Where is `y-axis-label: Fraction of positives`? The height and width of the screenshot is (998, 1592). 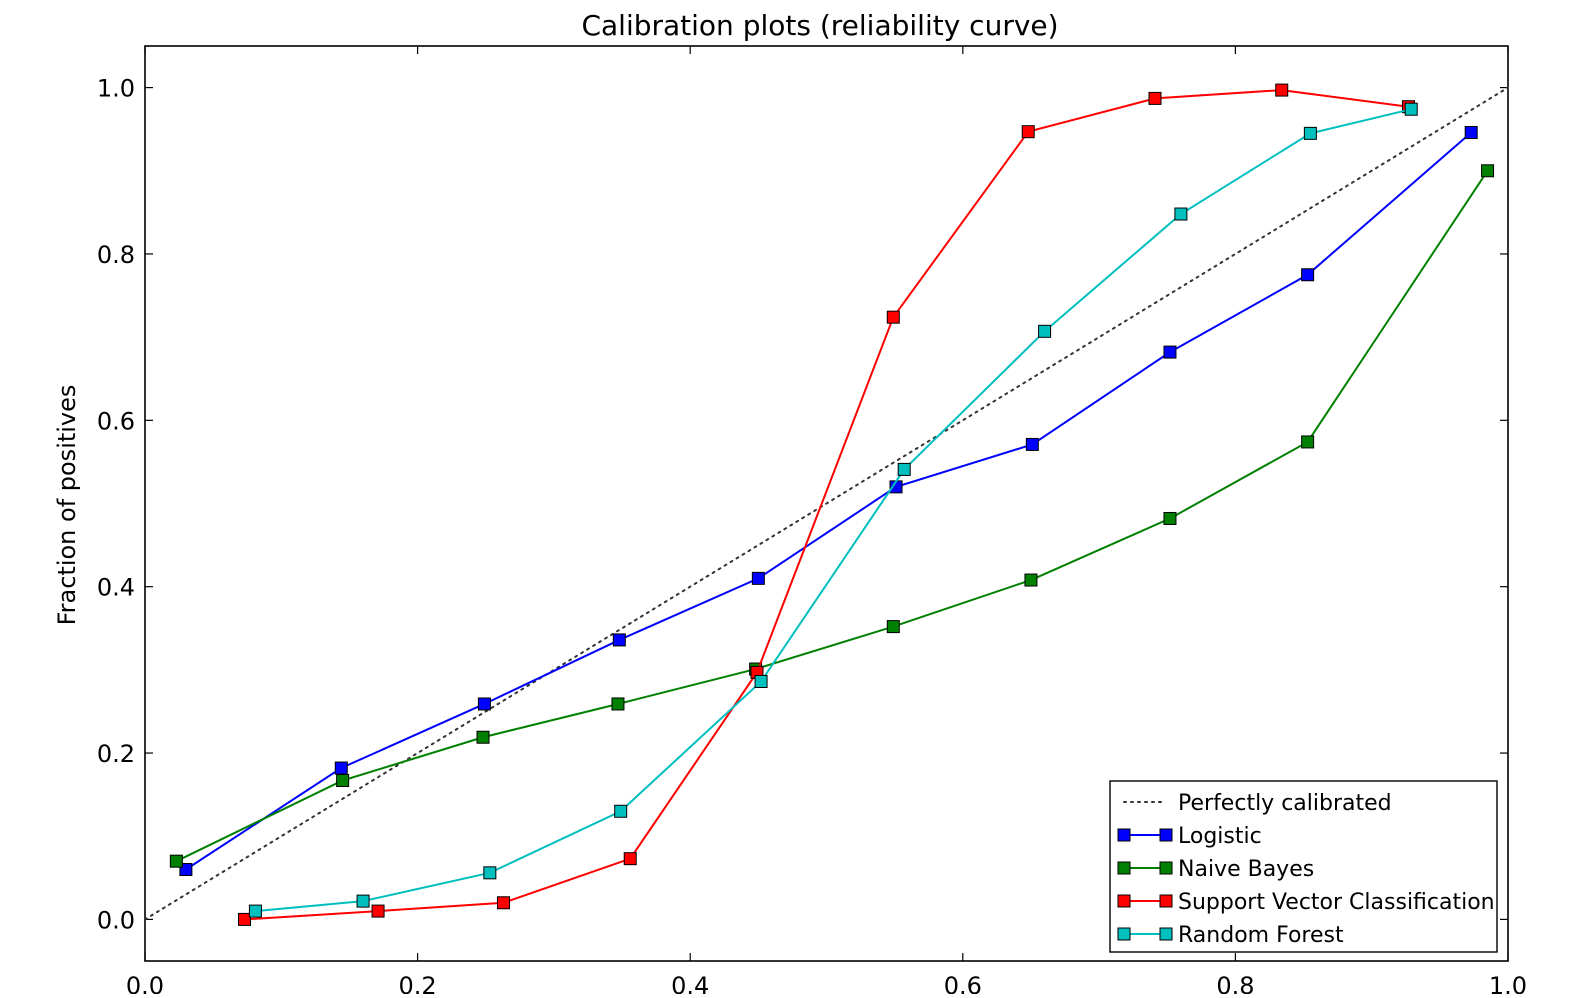
y-axis-label: Fraction of positives is located at coordinates (67, 505).